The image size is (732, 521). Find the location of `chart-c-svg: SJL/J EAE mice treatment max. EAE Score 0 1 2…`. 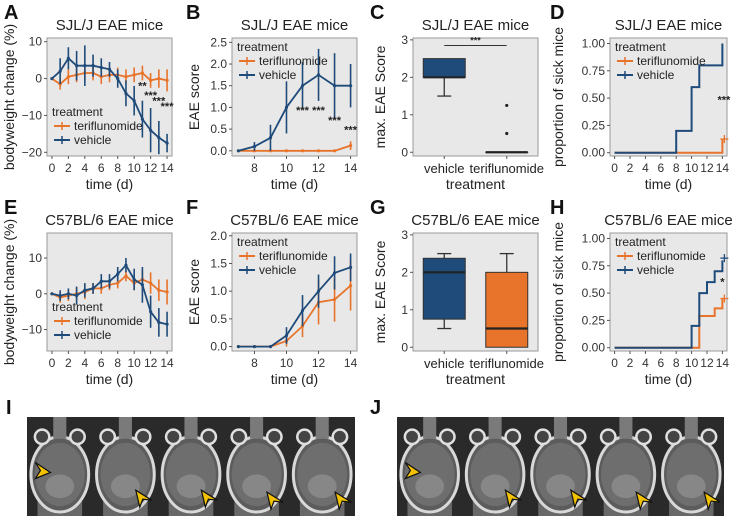

chart-c-svg: SJL/J EAE mice treatment max. EAE Score 0 1 2… is located at coordinates (458, 104).